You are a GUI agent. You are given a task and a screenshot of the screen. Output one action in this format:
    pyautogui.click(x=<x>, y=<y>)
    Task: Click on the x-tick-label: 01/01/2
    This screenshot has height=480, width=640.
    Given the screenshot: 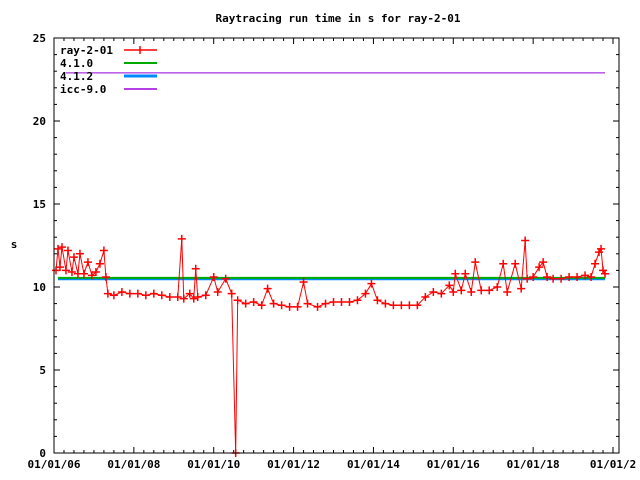 What is the action you would take?
    pyautogui.click(x=613, y=464)
    